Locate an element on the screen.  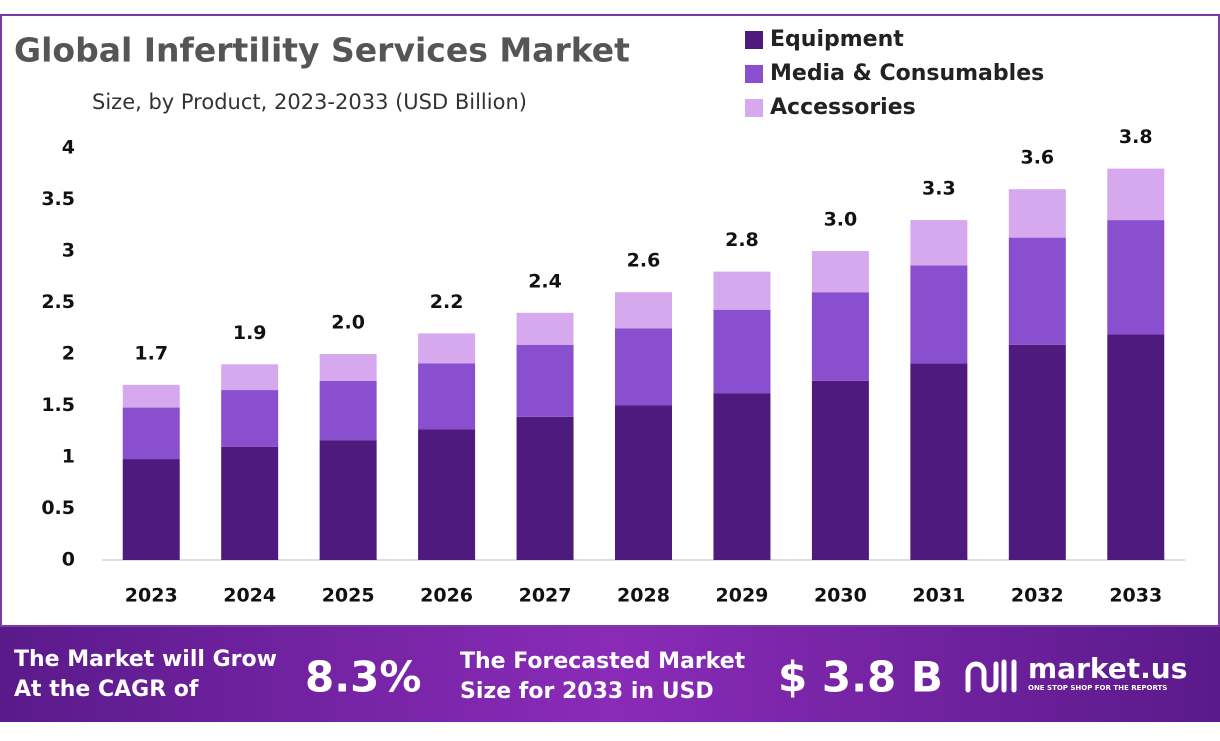
chart-title: Global Infertility Services Market is located at coordinates (322, 50).